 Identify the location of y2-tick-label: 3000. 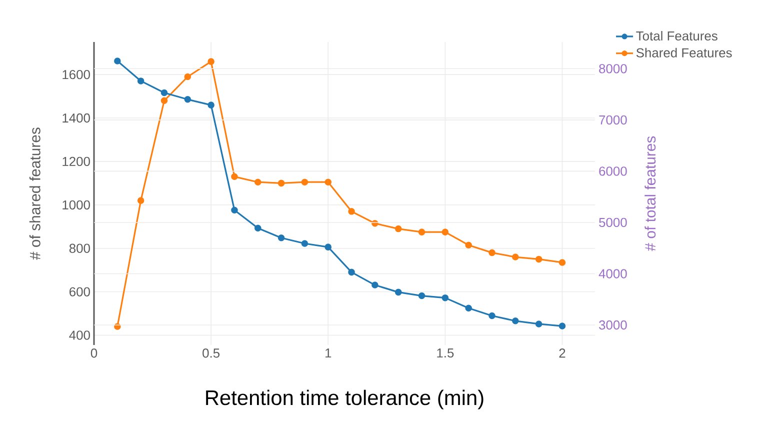
(613, 325).